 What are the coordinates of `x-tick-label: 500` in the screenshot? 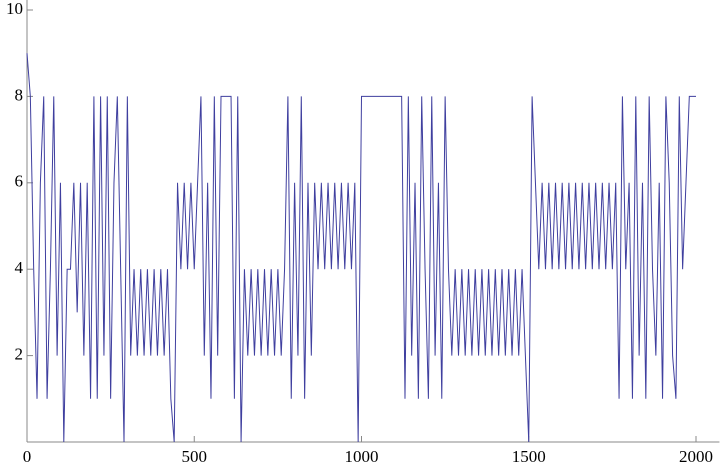 It's located at (195, 456).